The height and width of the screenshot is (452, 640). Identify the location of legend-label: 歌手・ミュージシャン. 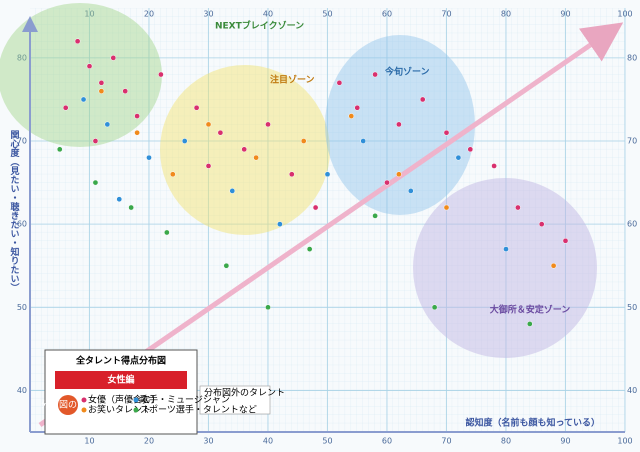
(185, 400).